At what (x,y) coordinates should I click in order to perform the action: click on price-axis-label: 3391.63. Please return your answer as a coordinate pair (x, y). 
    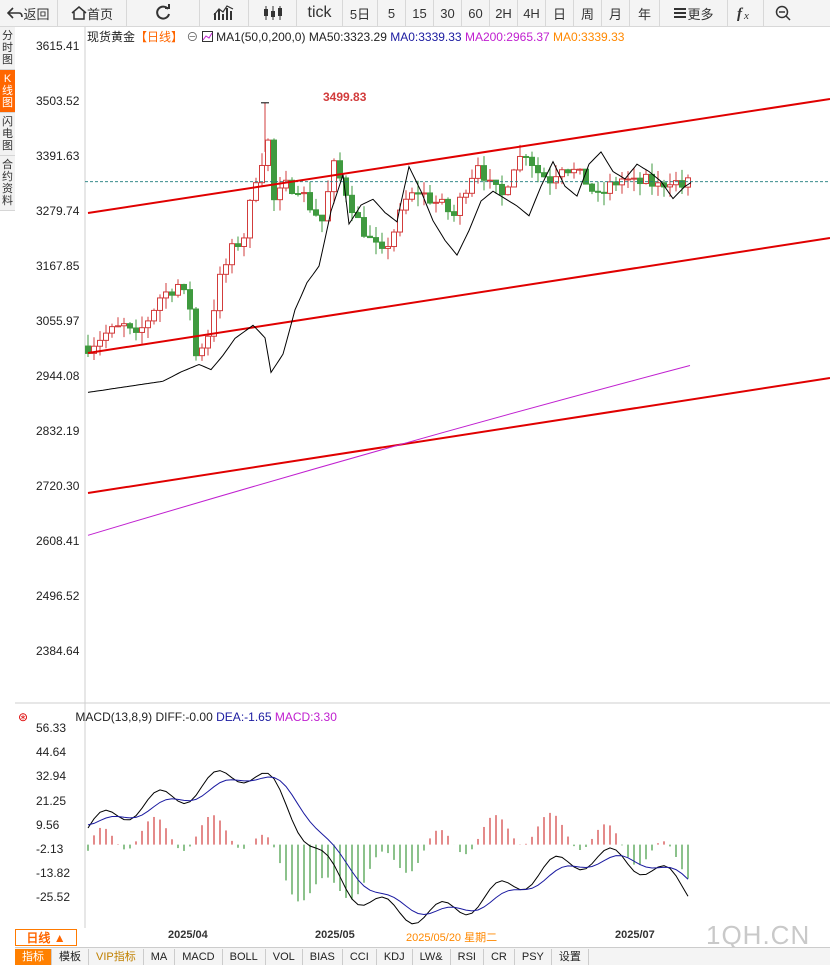
    Looking at the image, I should click on (58, 156).